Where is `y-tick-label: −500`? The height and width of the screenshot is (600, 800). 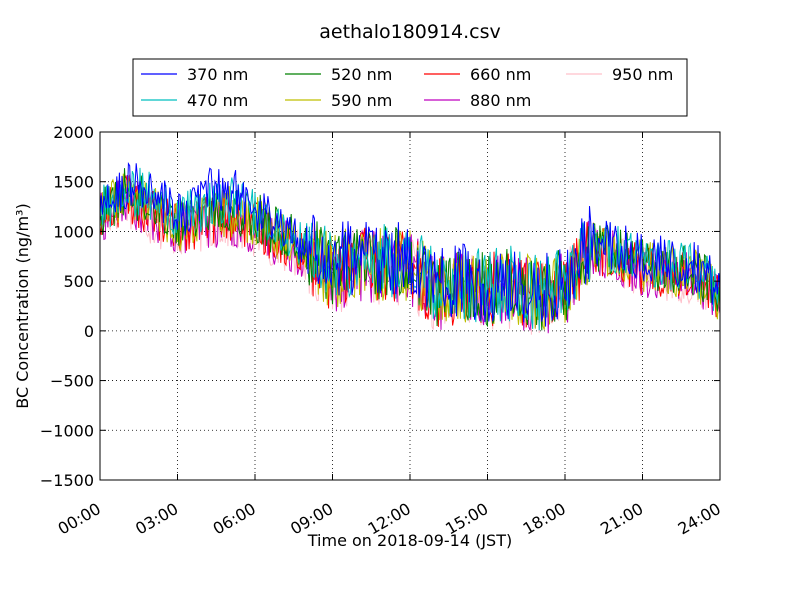
y-tick-label: −500 is located at coordinates (72, 381).